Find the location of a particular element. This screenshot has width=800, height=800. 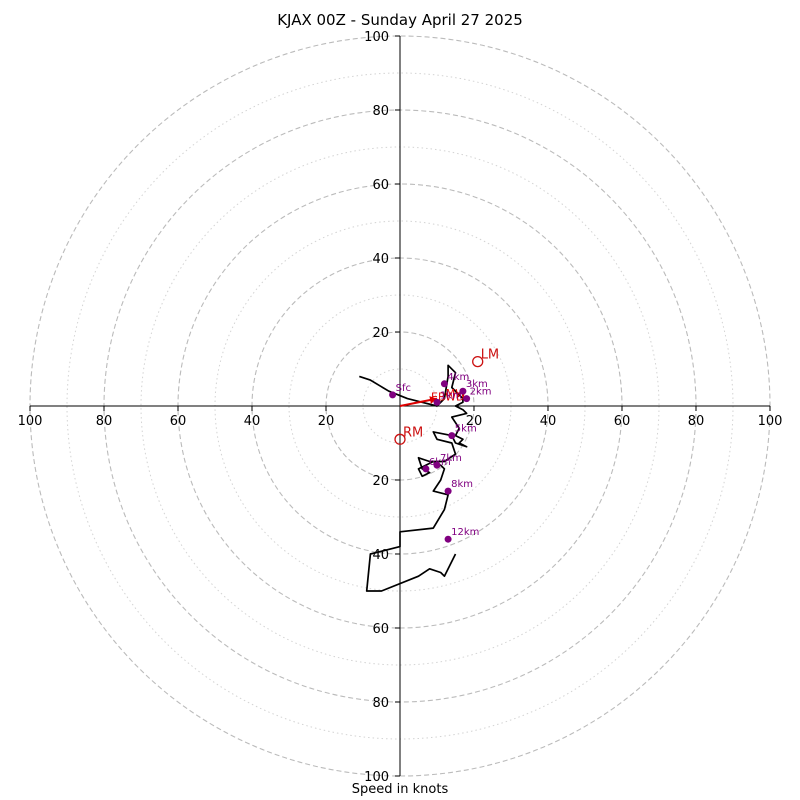

height-marker-label: 1km is located at coordinates (451, 395).